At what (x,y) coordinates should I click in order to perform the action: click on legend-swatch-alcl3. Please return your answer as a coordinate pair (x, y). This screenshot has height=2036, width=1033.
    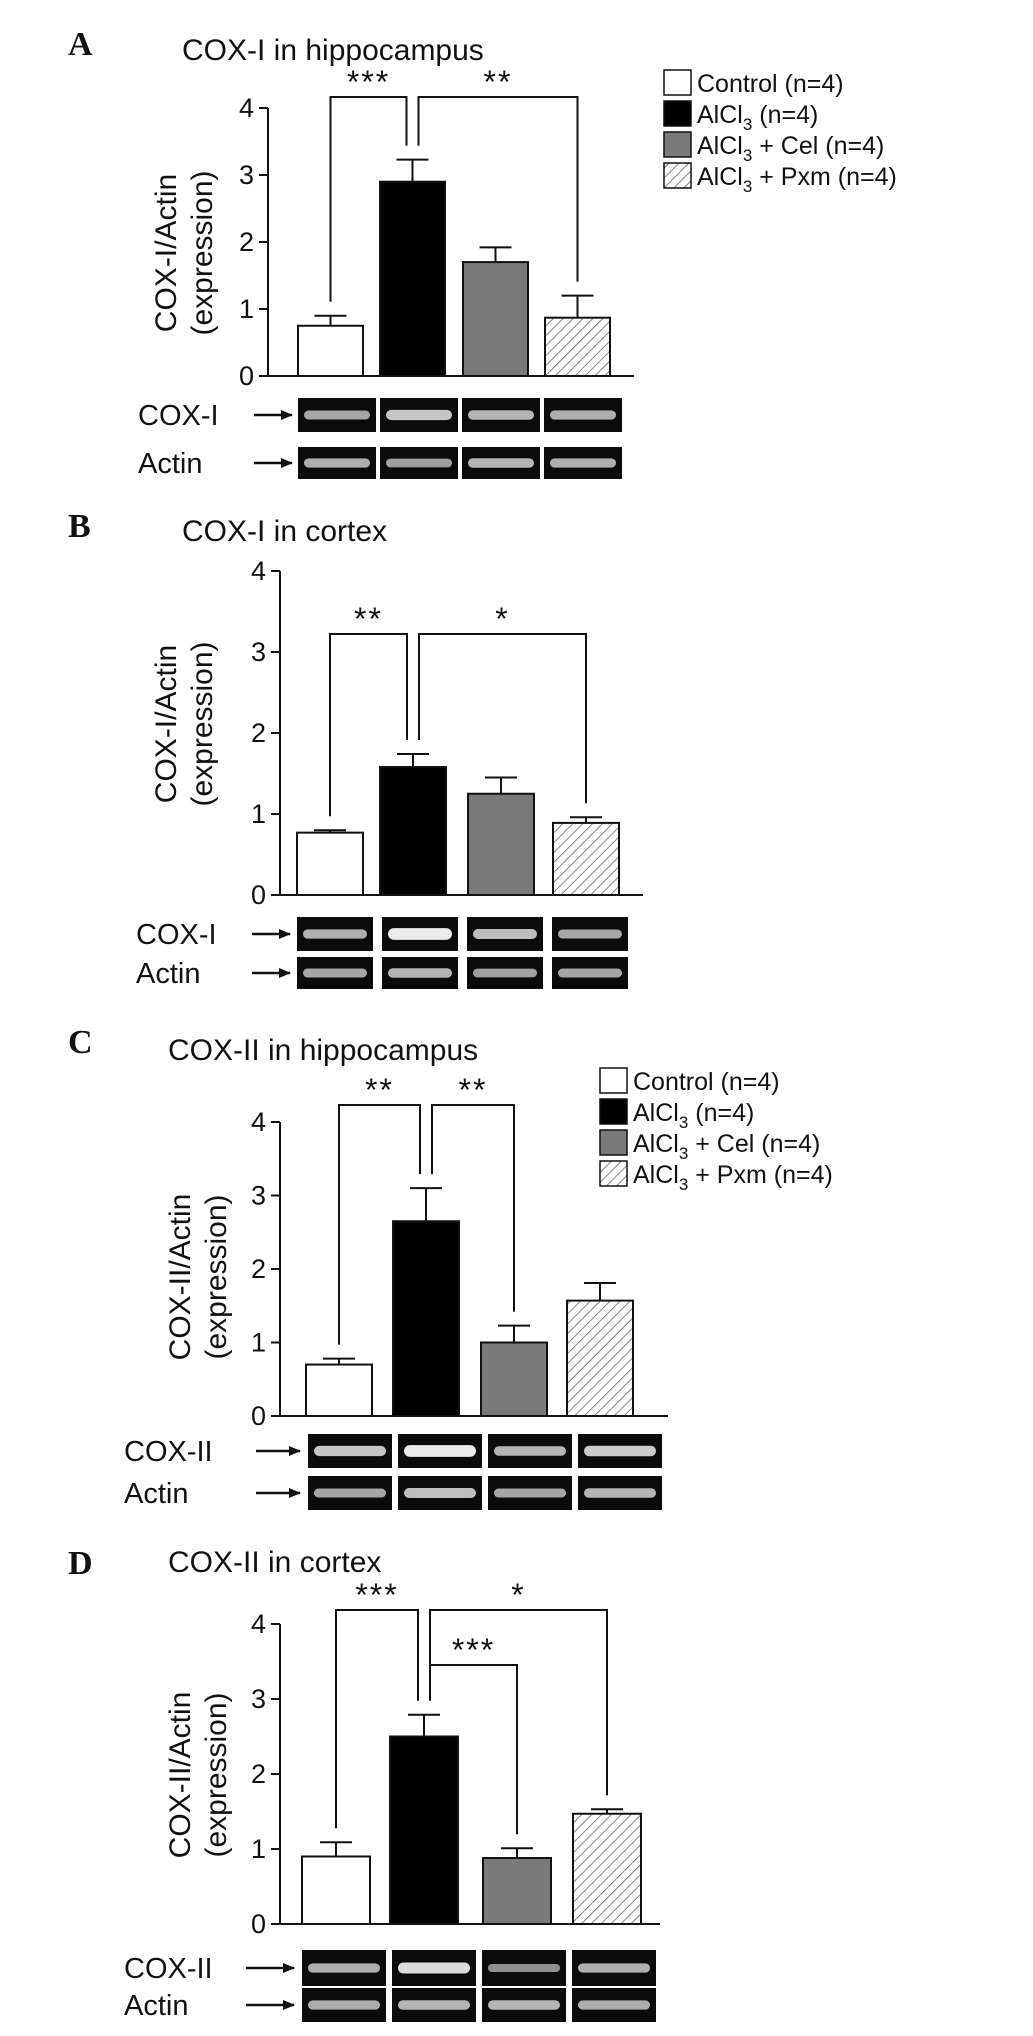
    Looking at the image, I should click on (677, 113).